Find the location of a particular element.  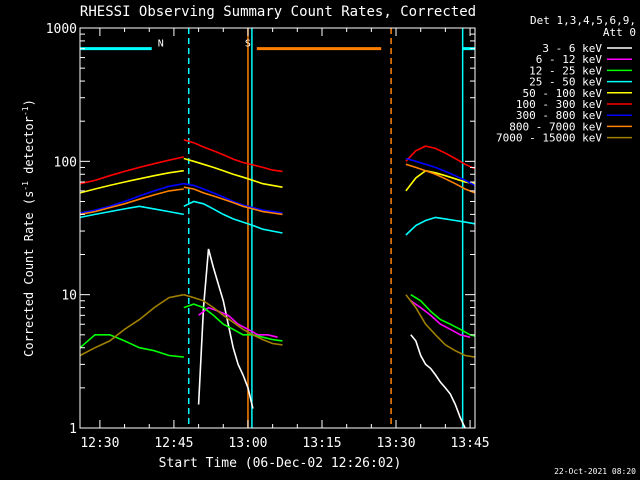

x-tick-label-1: 12:45 is located at coordinates (173, 443).